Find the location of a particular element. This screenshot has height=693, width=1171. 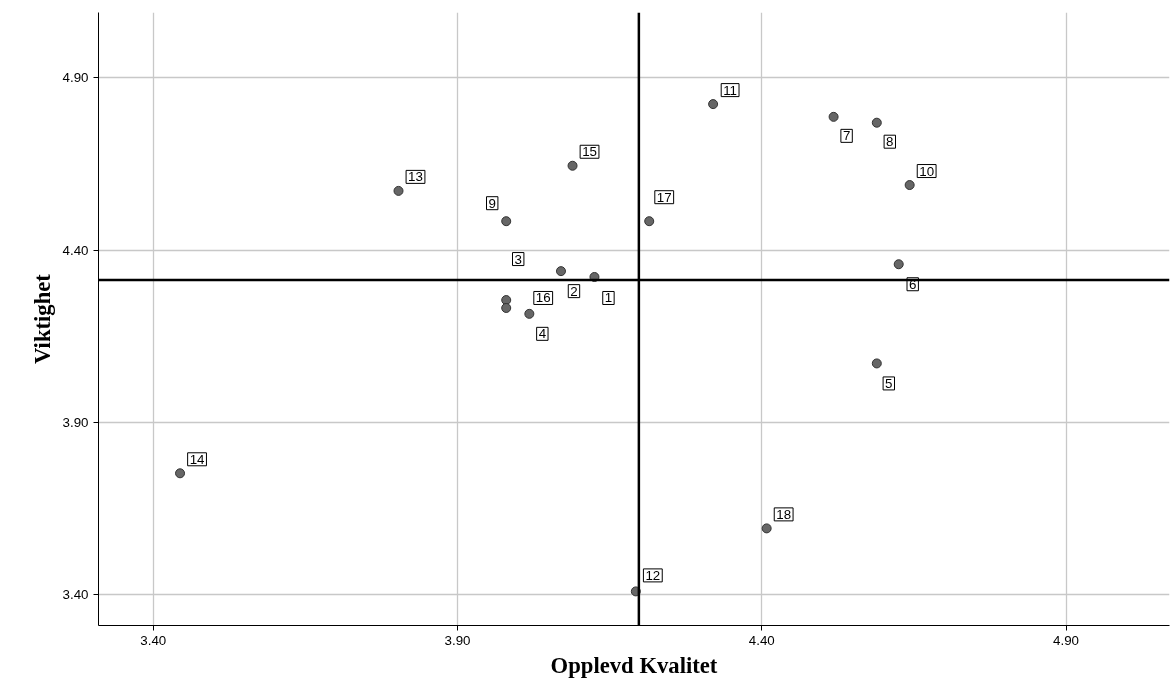

text: 5 is located at coordinates (889, 383).